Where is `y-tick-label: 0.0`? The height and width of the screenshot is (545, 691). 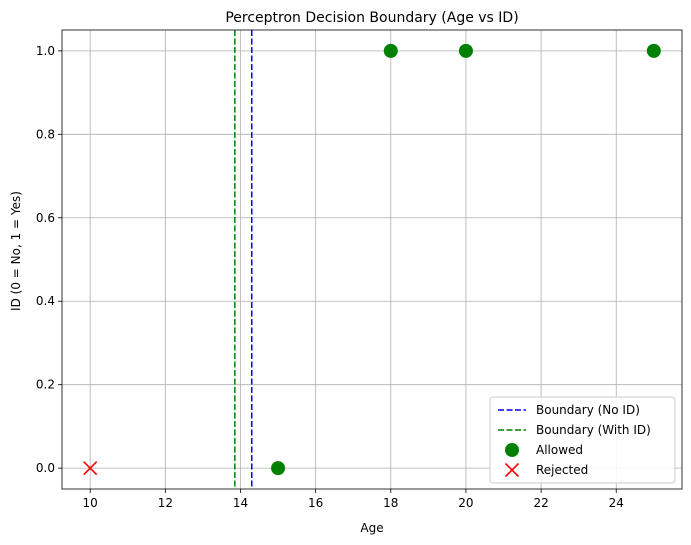 y-tick-label: 0.0 is located at coordinates (45, 468).